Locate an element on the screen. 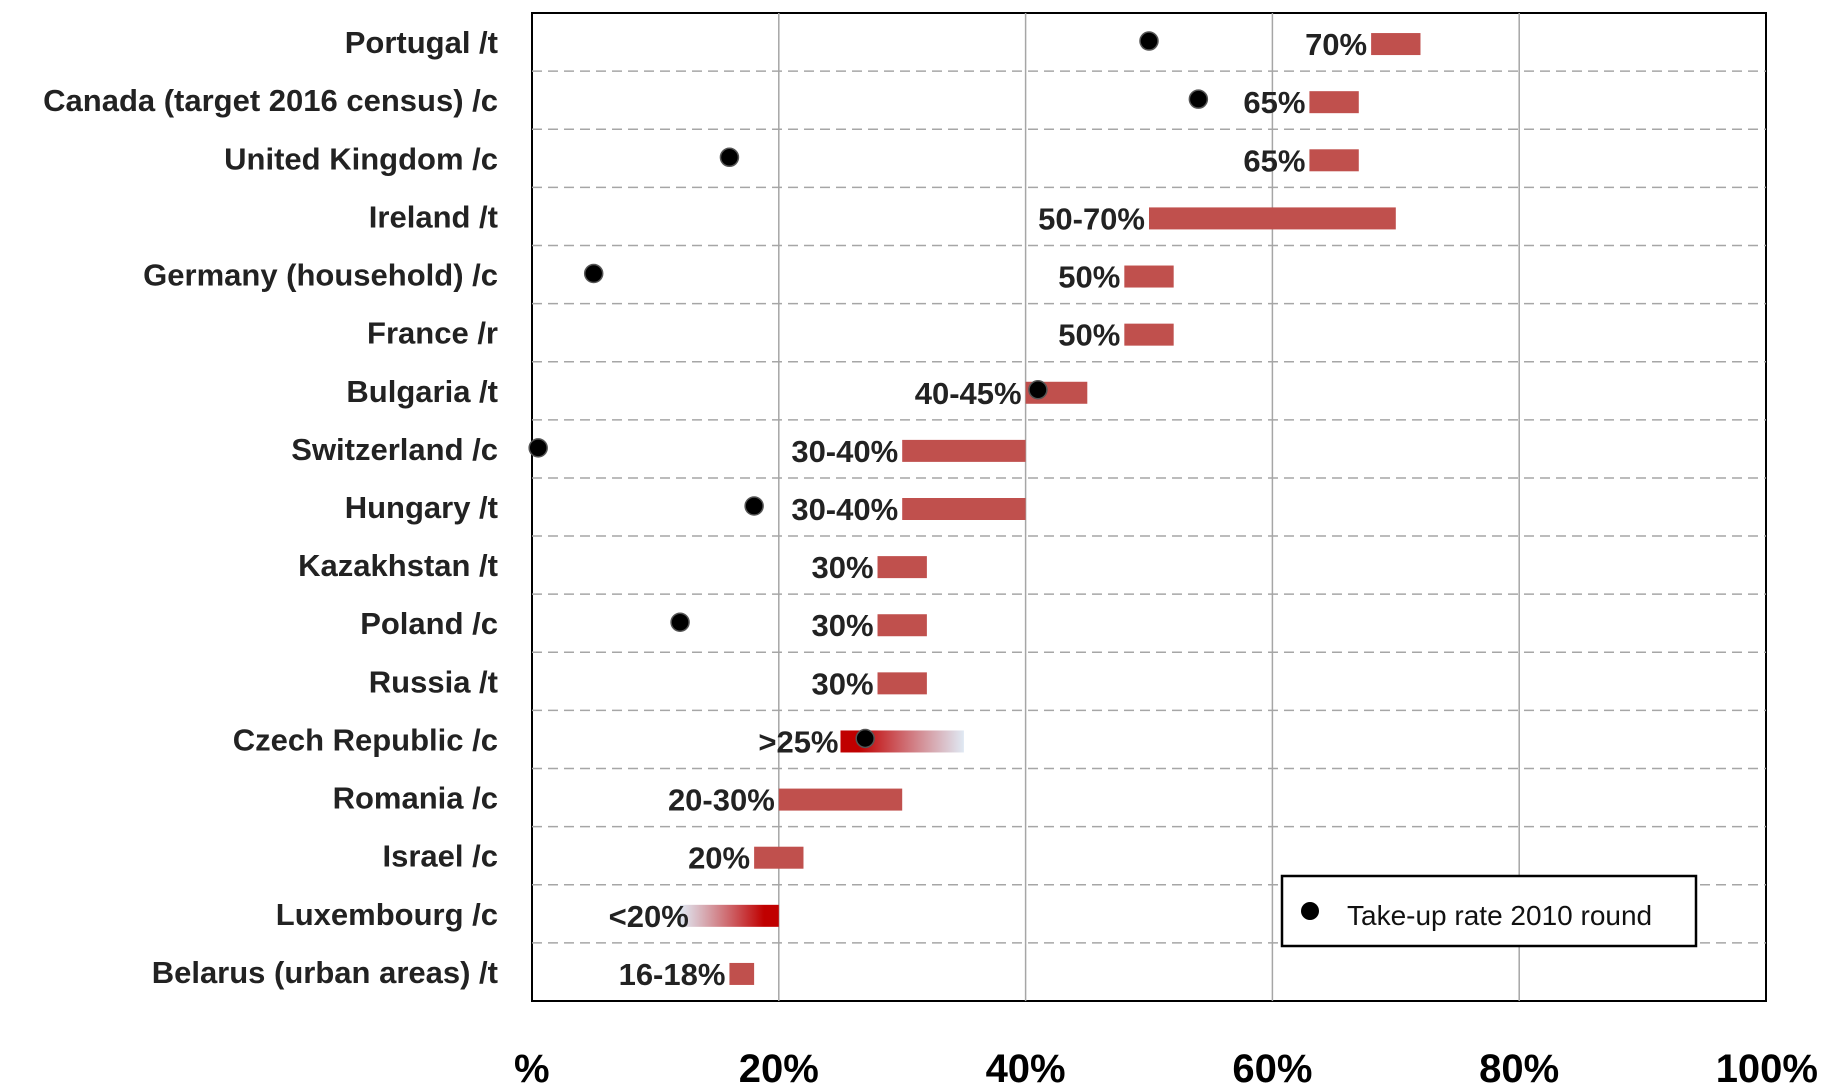 This screenshot has width=1826, height=1088. category-label: Russia /t is located at coordinates (433, 681).